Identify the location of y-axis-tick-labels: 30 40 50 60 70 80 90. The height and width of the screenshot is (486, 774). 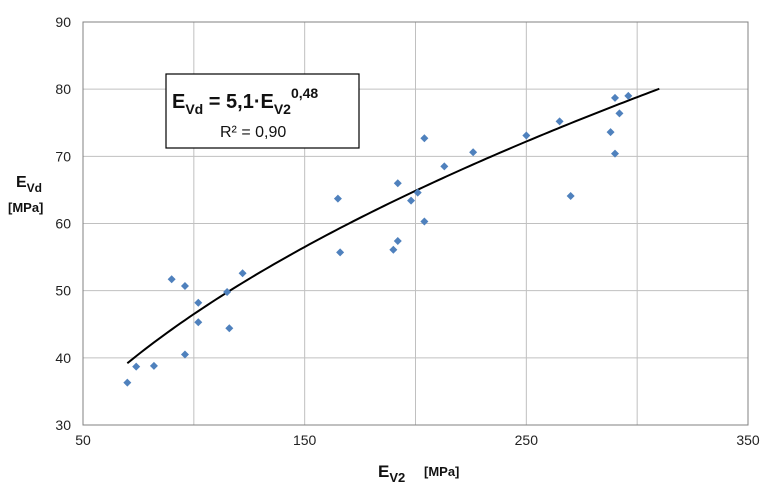
(63, 223).